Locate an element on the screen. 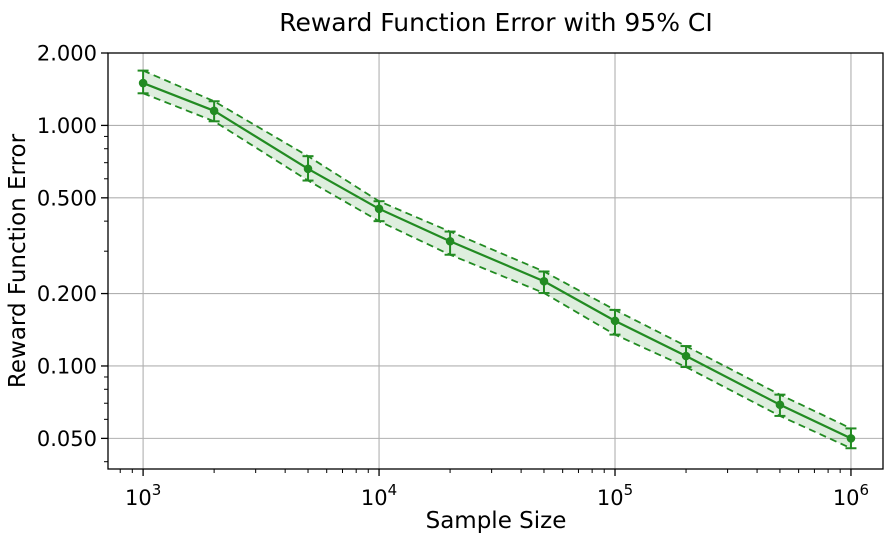 The height and width of the screenshot is (538, 893). y-tick-label: 0.200 is located at coordinates (67, 294).